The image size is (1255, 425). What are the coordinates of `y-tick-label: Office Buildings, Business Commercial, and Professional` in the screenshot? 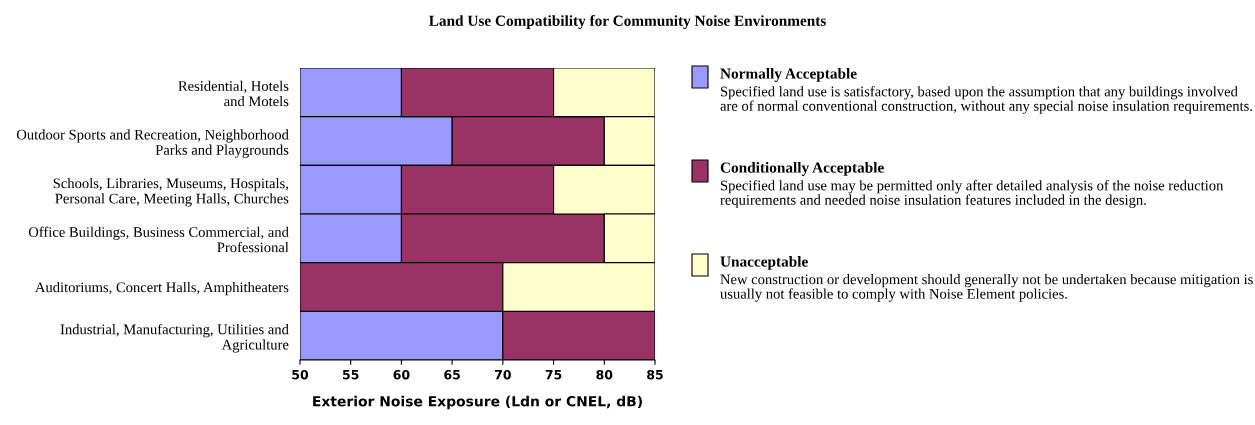 It's located at (158, 239).